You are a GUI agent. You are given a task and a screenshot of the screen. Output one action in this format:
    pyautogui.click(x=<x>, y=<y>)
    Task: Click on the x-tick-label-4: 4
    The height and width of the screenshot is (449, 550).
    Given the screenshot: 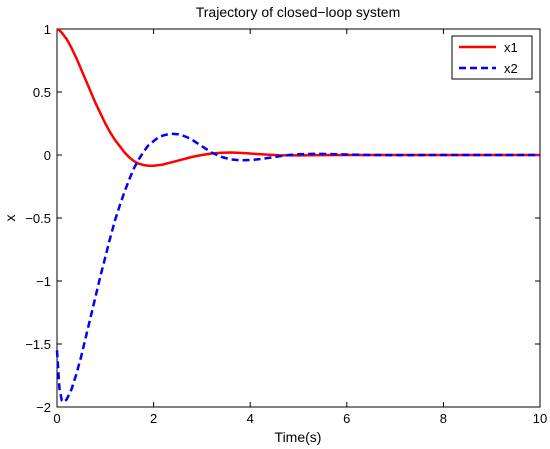 What is the action you would take?
    pyautogui.click(x=250, y=418)
    